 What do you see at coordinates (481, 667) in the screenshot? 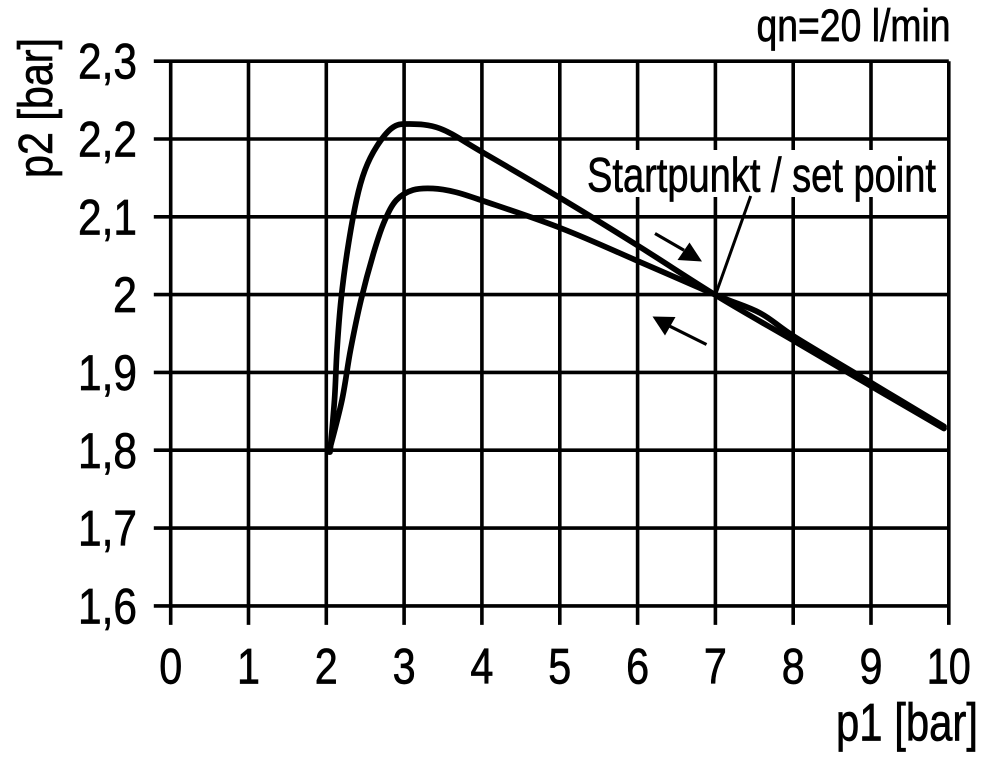
I see `svg-text: 4` at bounding box center [481, 667].